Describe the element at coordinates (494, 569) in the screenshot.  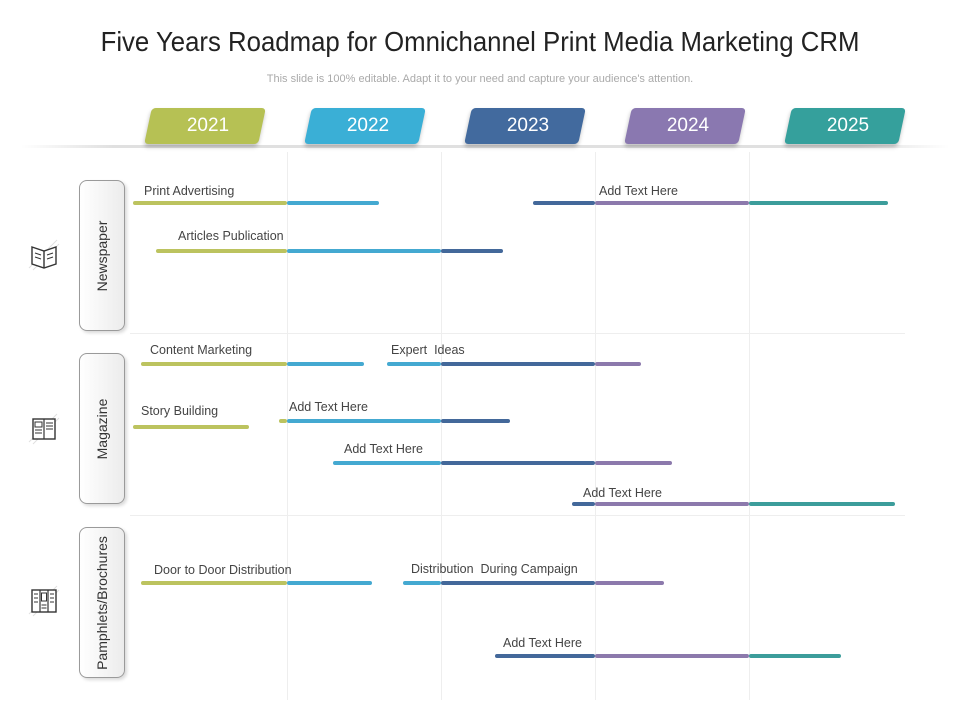
I see `task-label: Distribution During Campaign` at that location.